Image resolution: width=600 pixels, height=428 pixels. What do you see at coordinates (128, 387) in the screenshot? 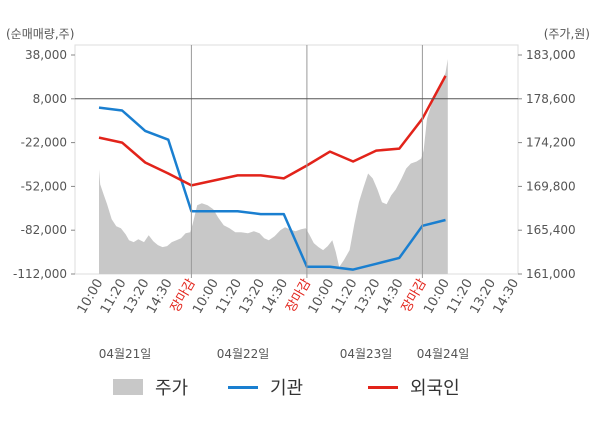
I see `legend-swatch-price` at bounding box center [128, 387].